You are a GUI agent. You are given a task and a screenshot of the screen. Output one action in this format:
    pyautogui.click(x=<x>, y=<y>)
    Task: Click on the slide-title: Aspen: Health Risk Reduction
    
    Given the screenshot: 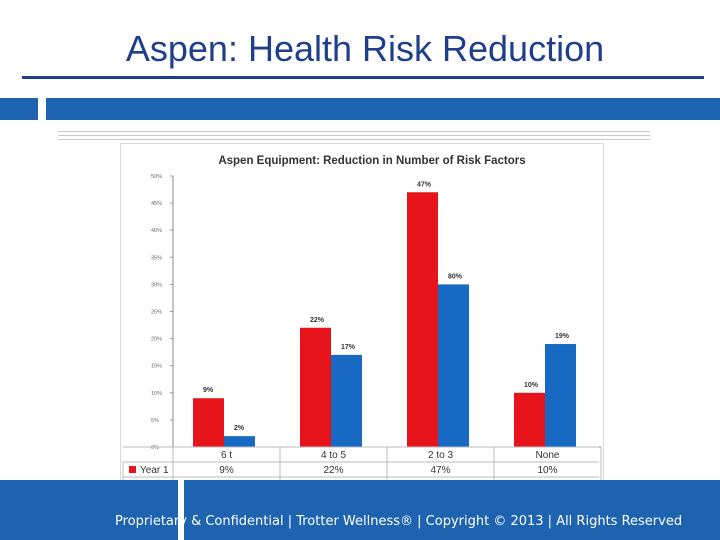 What is the action you would take?
    pyautogui.click(x=365, y=48)
    